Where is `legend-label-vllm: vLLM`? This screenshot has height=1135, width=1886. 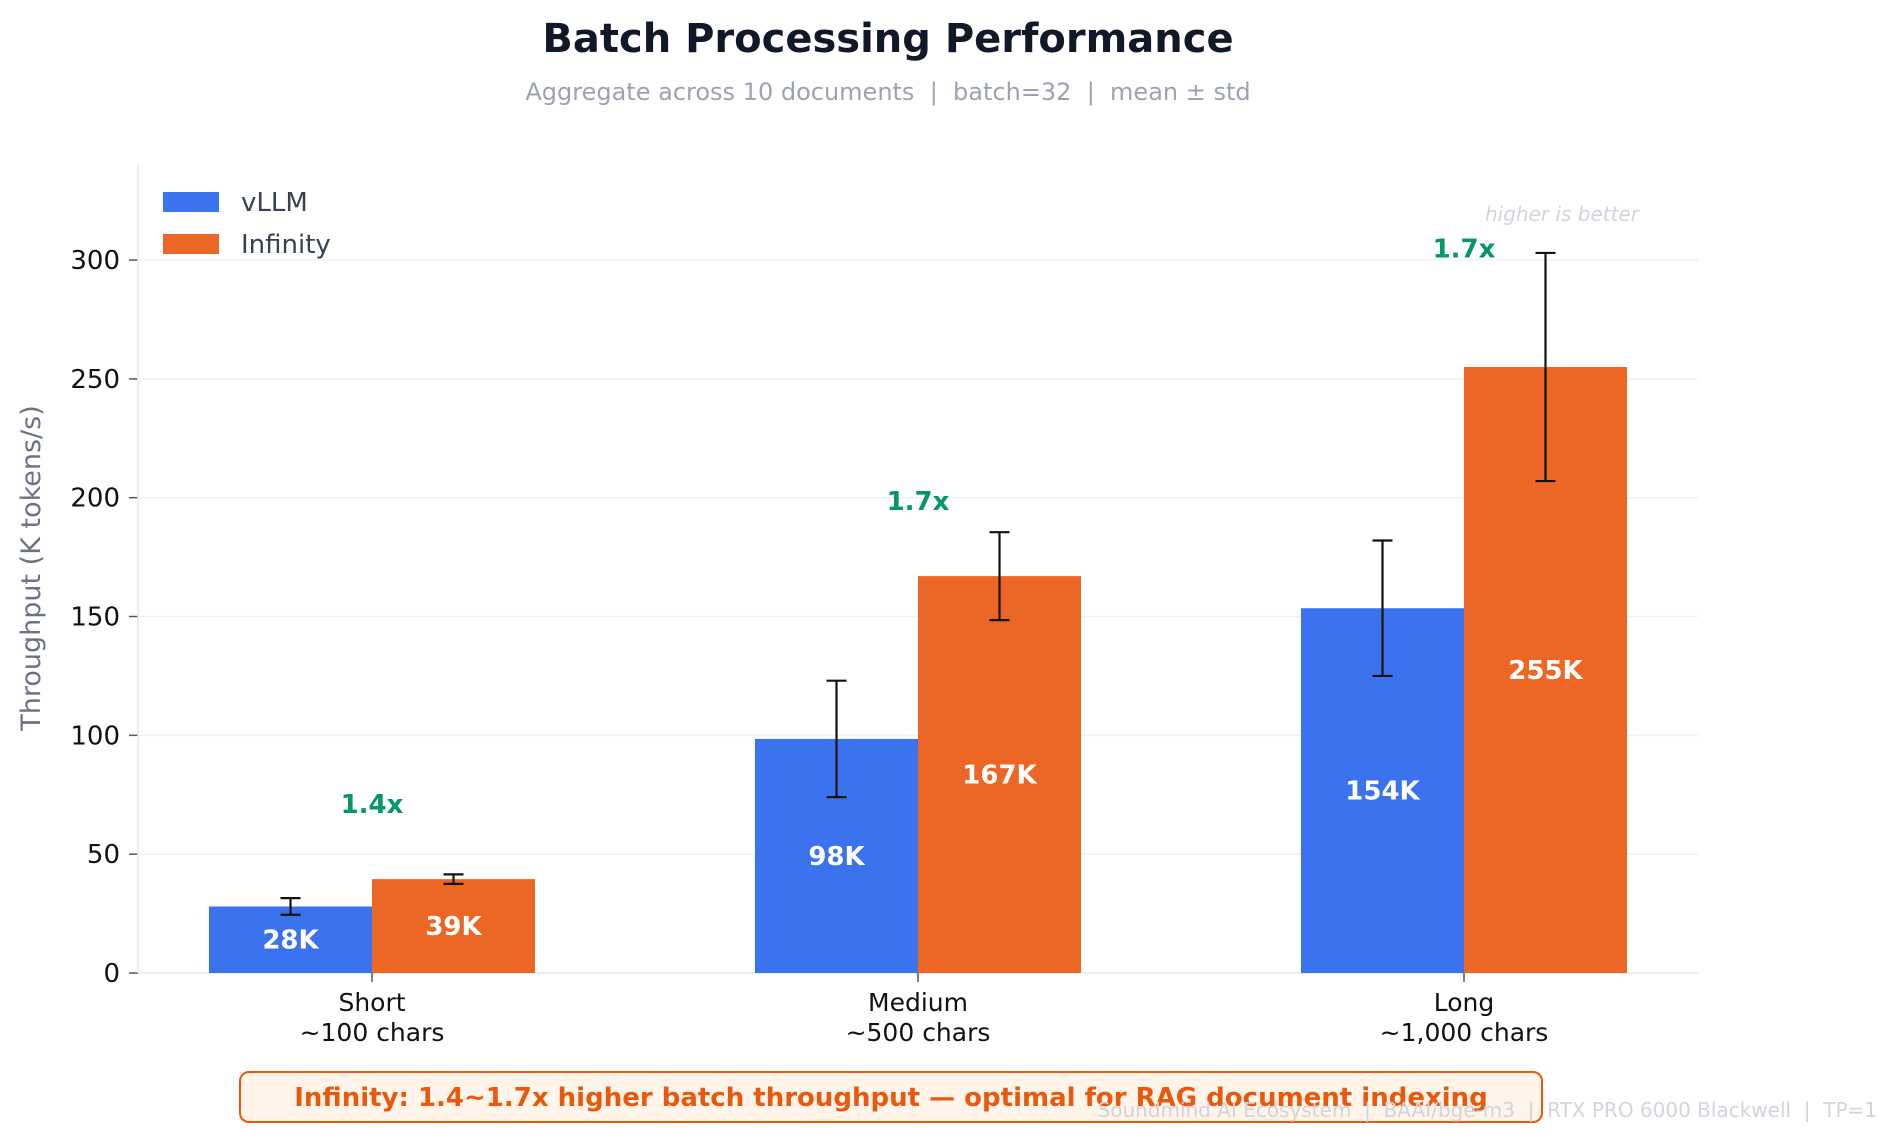
legend-label-vllm: vLLM is located at coordinates (274, 203).